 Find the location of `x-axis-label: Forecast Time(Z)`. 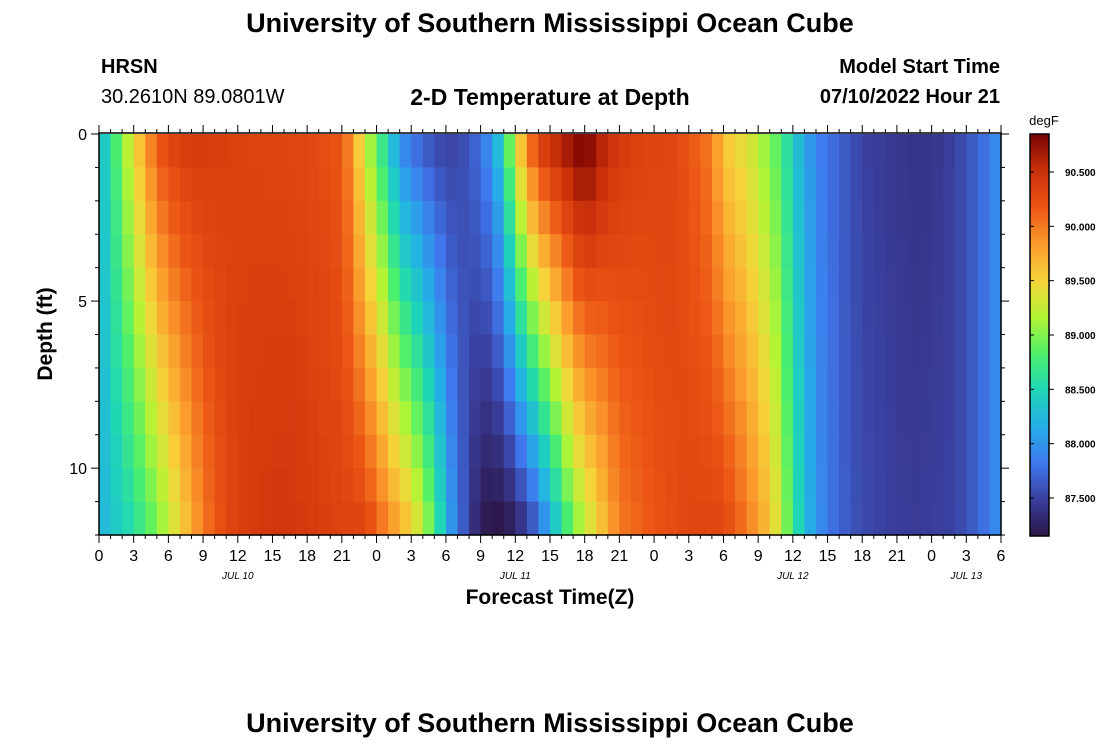

x-axis-label: Forecast Time(Z) is located at coordinates (550, 597).